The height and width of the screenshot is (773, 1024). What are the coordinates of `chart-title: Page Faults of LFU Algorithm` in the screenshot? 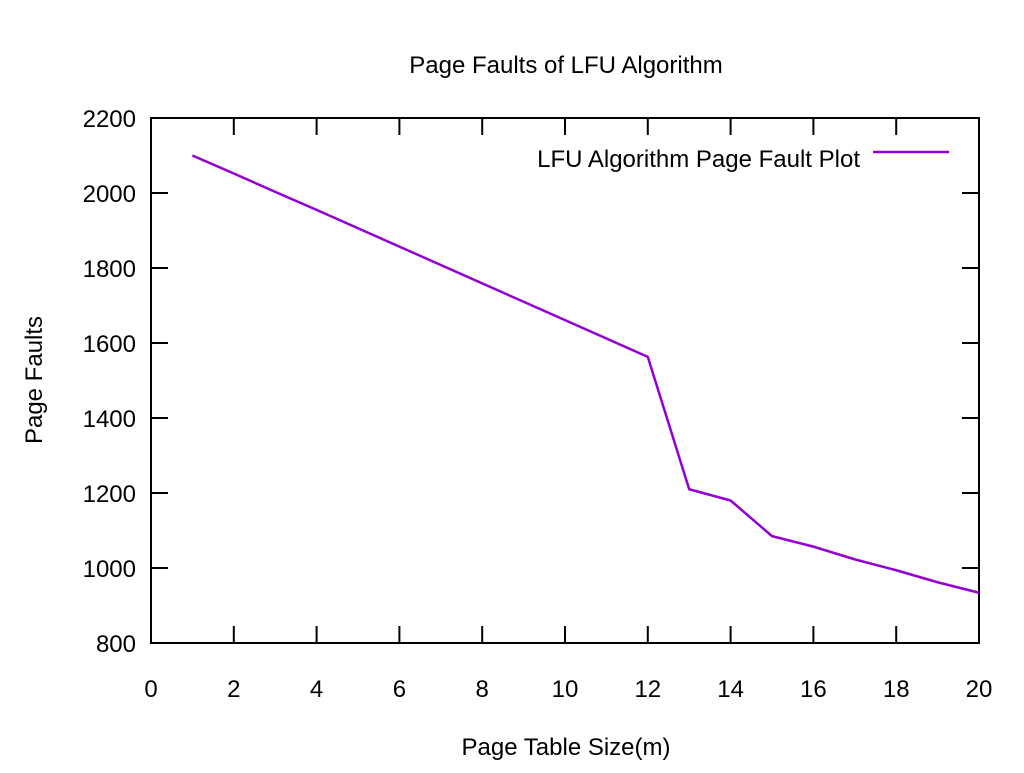 It's located at (565, 65).